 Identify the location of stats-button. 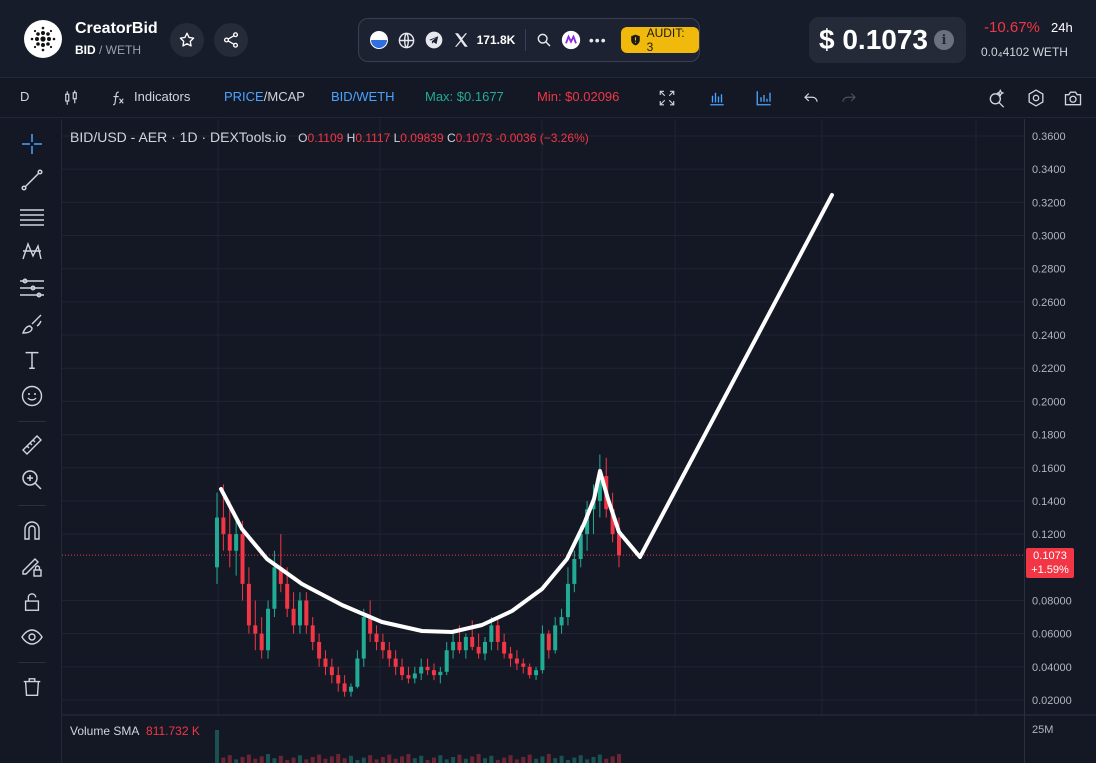
(764, 98).